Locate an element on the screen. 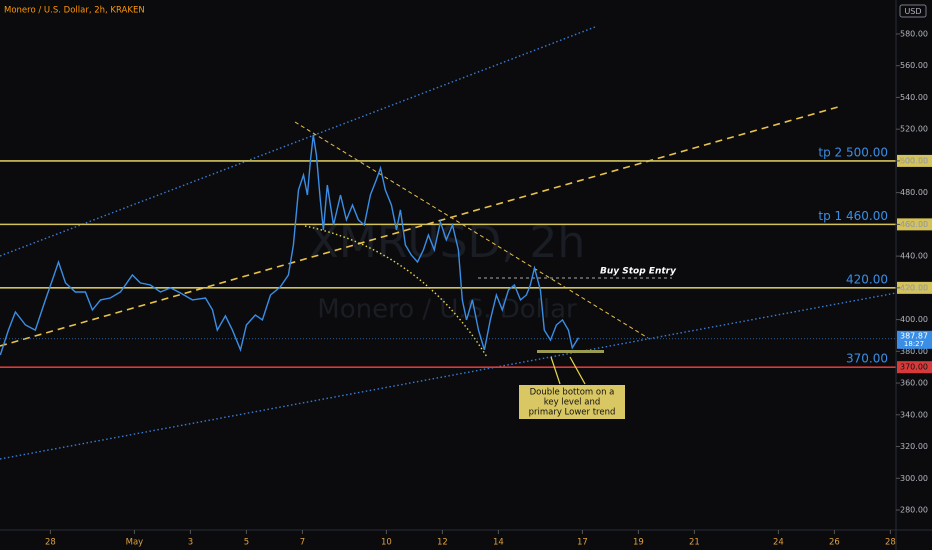  y-tick-label: 580.00 is located at coordinates (914, 33).